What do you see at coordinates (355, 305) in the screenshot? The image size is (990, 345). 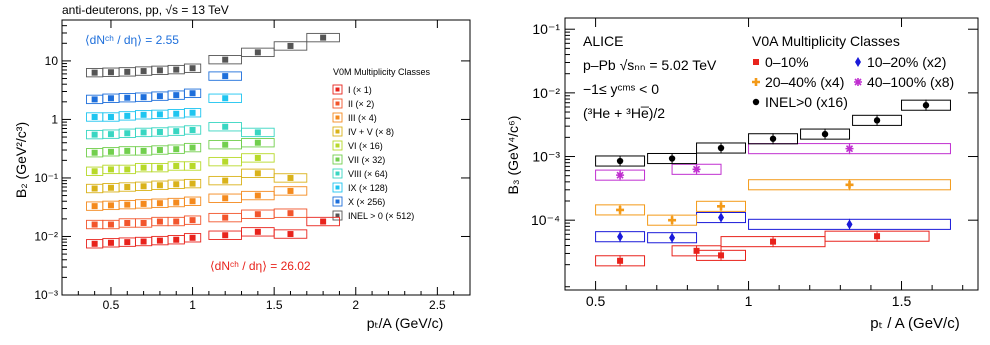 I see `left-x-tick-label: 2` at bounding box center [355, 305].